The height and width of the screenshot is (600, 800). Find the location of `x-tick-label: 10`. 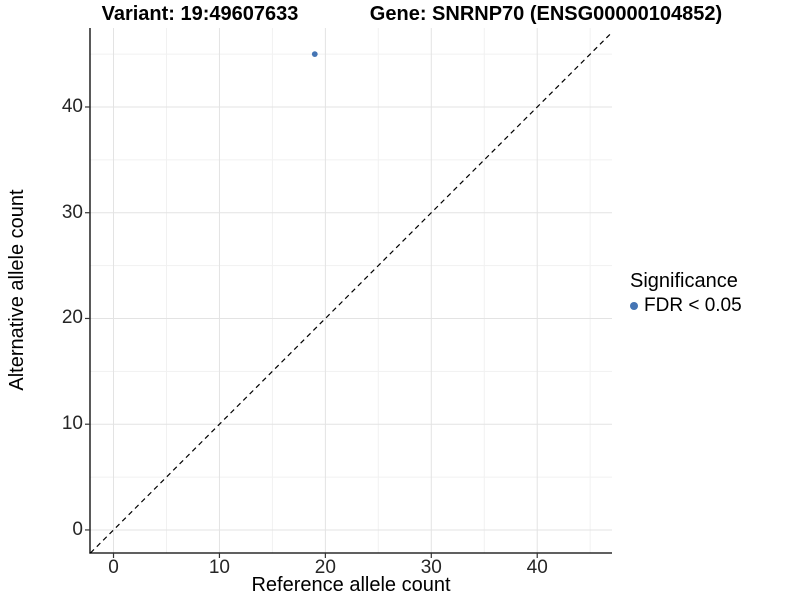

x-tick-label: 10 is located at coordinates (219, 567).